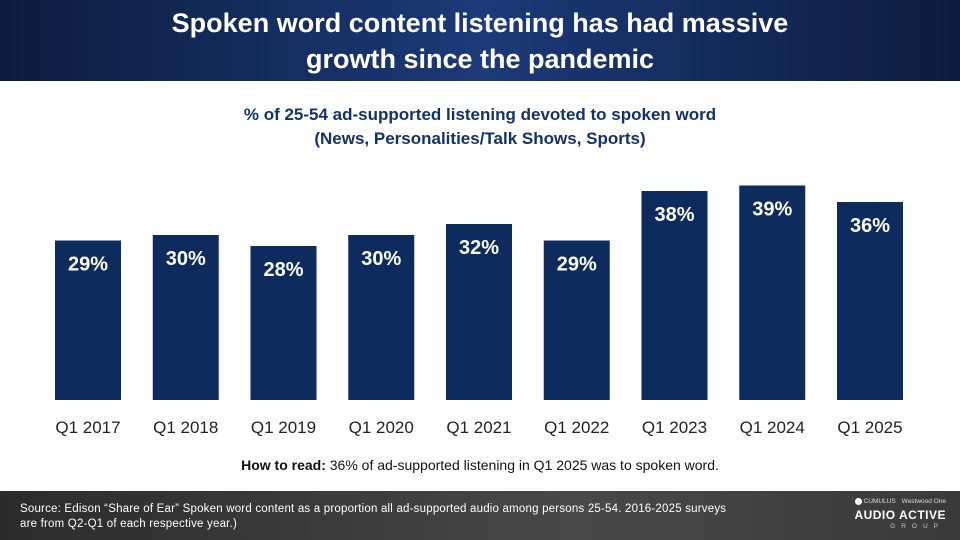 This screenshot has height=540, width=960. I want to click on x-tick-label: Q1 2023, so click(674, 427).